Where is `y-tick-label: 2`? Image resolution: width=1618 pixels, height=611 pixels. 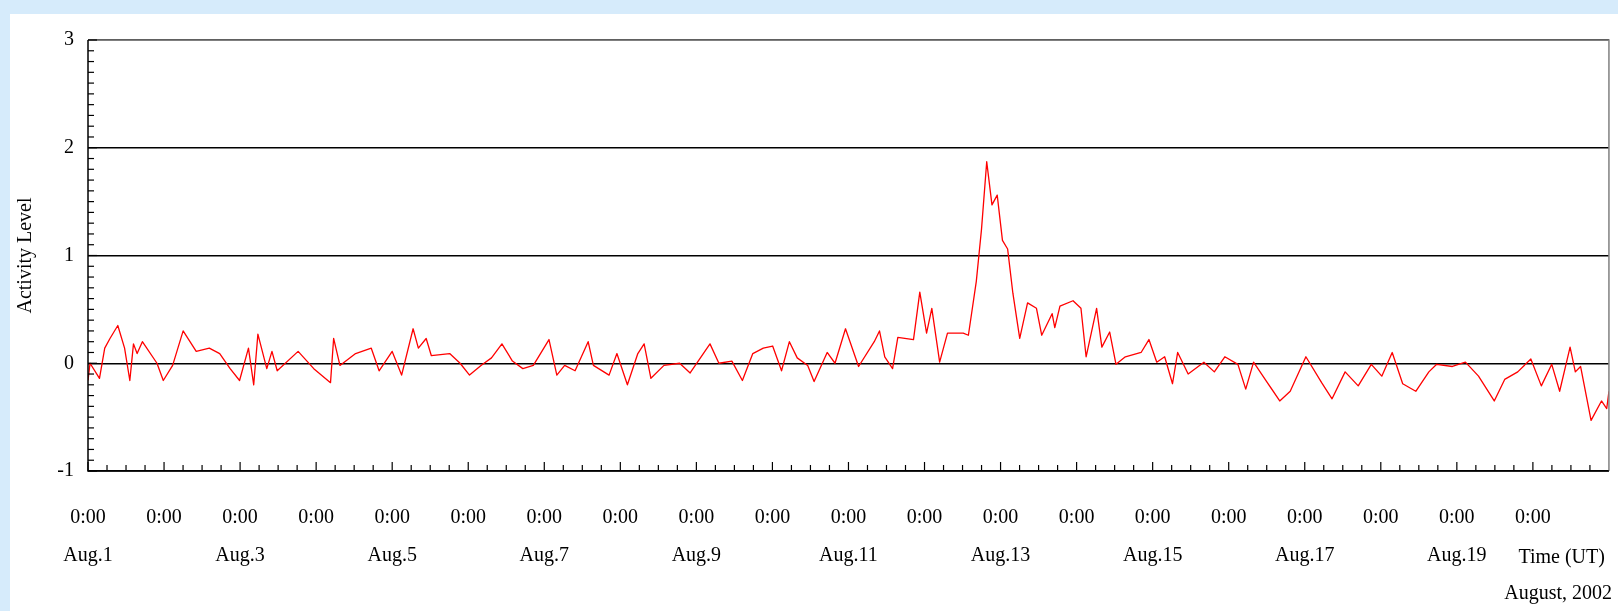
y-tick-label: 2 is located at coordinates (69, 146).